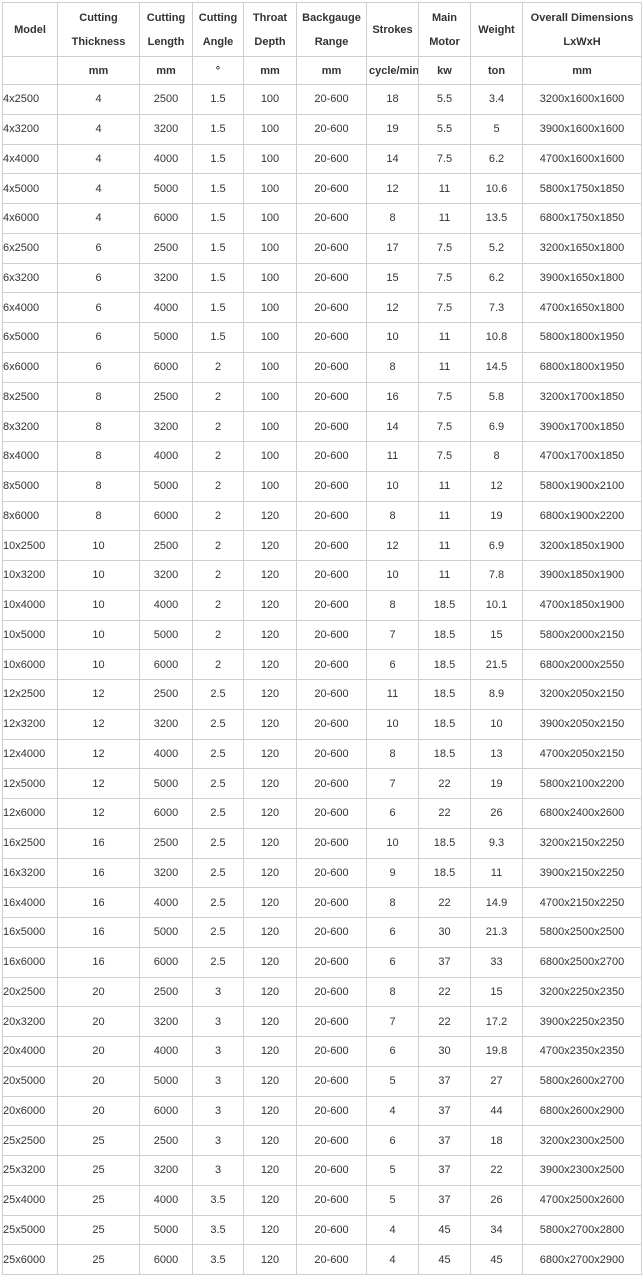 The height and width of the screenshot is (1280, 643). Describe the element at coordinates (582, 664) in the screenshot. I see `data-cell: 6800x2000x2550` at that location.